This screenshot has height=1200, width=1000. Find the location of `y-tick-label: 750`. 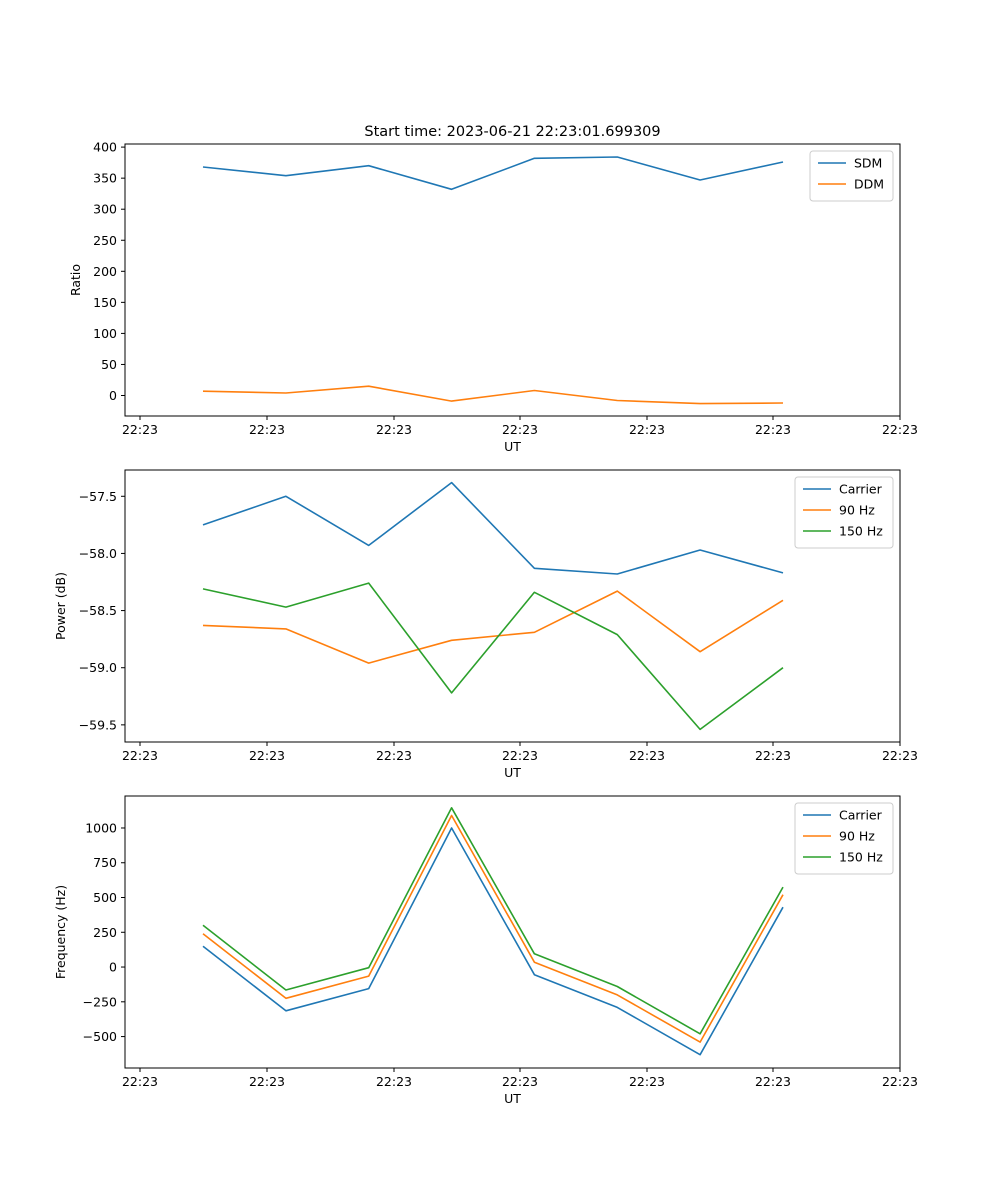

y-tick-label: 750 is located at coordinates (105, 862).